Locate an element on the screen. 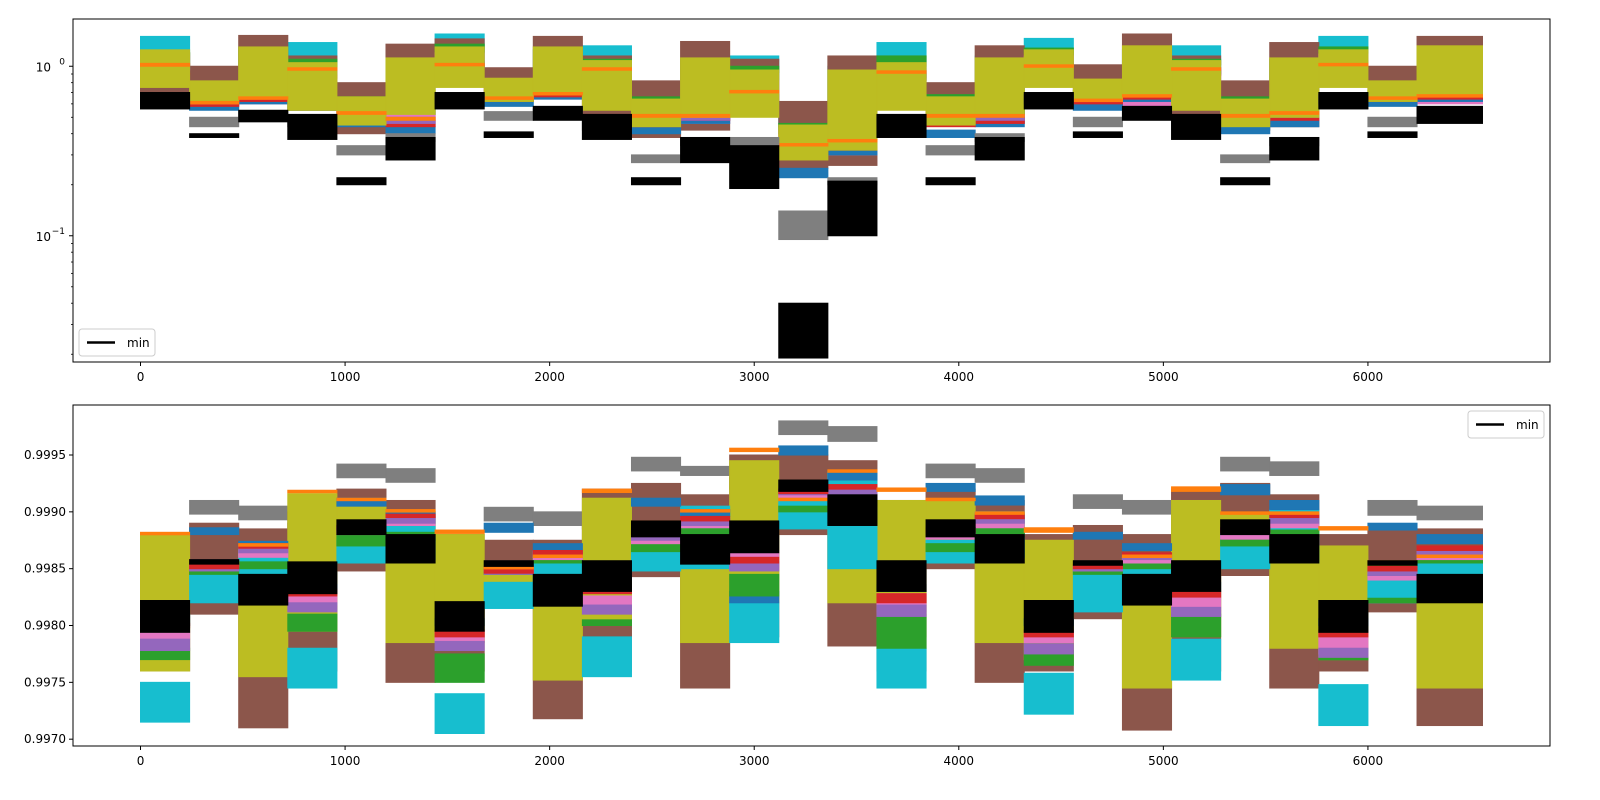 Image resolution: width=1600 pixels, height=800 pixels. y-tick-label: 0.9980 is located at coordinates (45, 626).